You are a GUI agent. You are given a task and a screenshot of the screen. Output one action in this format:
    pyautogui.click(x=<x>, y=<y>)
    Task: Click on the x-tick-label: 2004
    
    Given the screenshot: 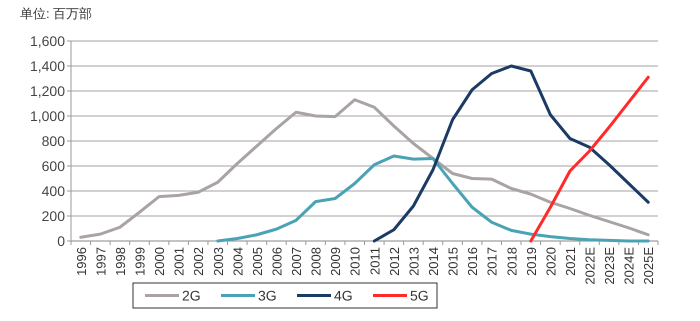 What is the action you would take?
    pyautogui.click(x=238, y=261)
    